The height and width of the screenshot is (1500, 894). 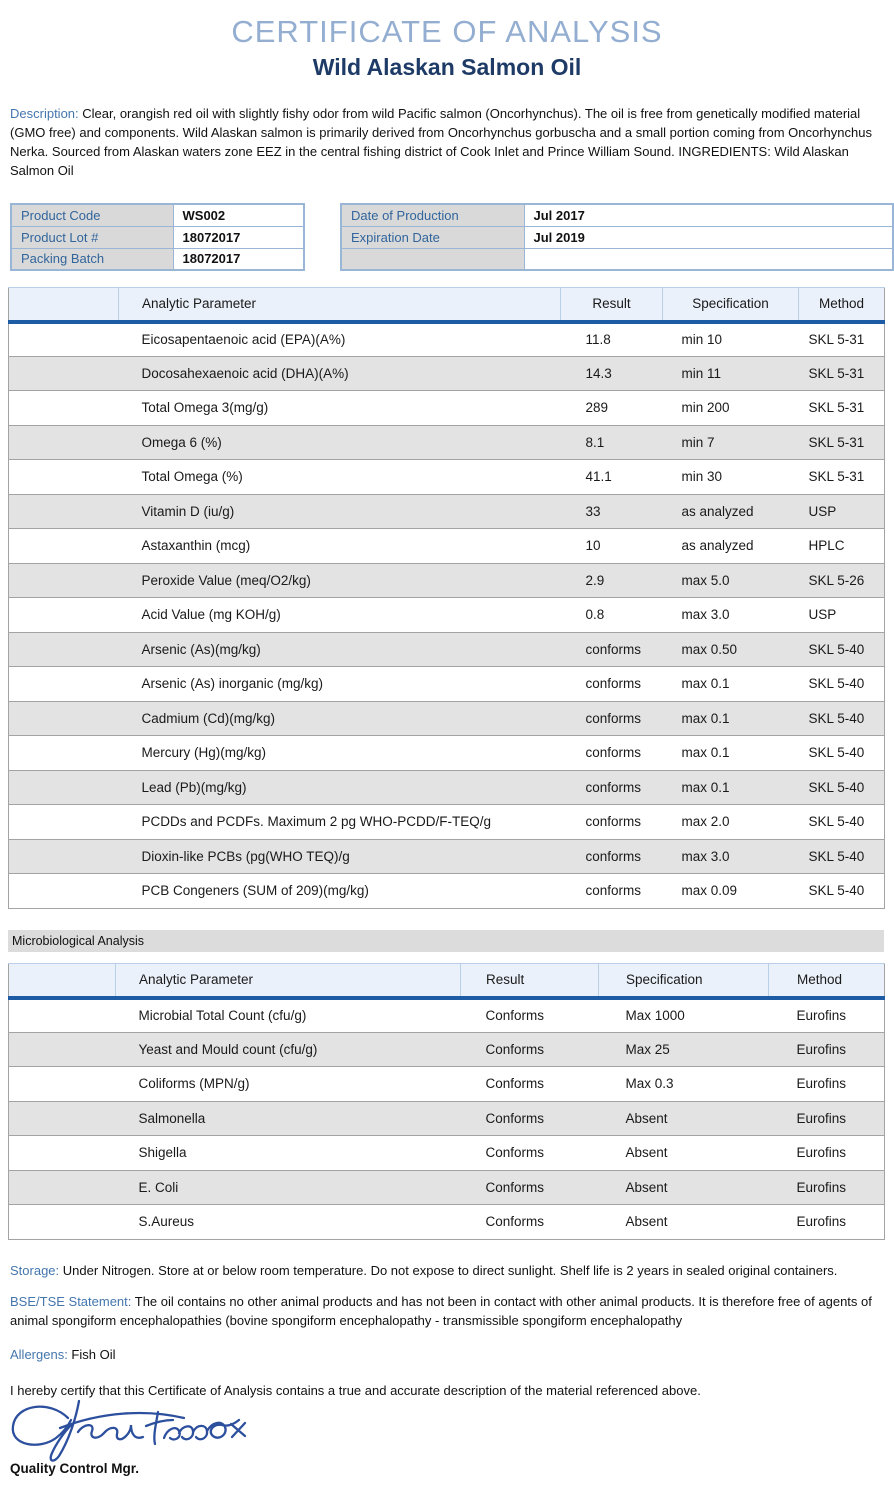 What do you see at coordinates (339, 890) in the screenshot?
I see `param-cell: PCB Congeners (SUM of 209)(mg/kg)` at bounding box center [339, 890].